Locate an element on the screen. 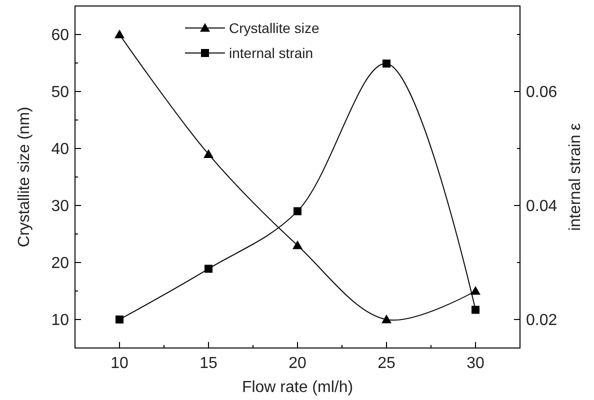 The image size is (594, 400). x-tick-label: 10 is located at coordinates (119, 363).